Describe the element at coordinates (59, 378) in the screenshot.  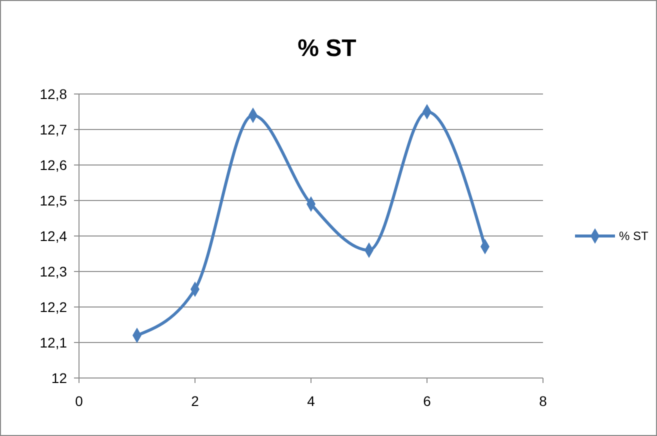
I see `y-tick-label: 12` at that location.